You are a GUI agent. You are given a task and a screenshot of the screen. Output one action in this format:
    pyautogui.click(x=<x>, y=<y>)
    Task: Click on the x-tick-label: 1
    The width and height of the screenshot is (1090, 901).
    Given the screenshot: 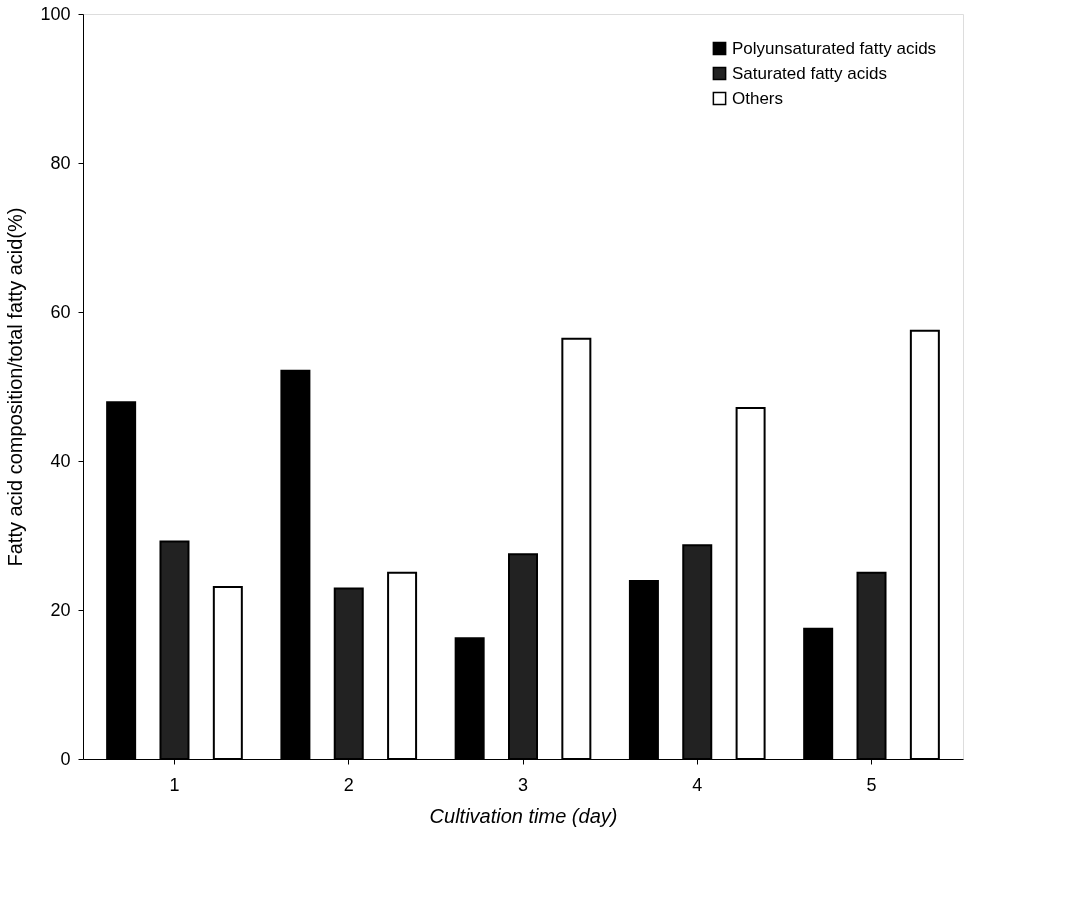 What is the action you would take?
    pyautogui.click(x=174, y=784)
    